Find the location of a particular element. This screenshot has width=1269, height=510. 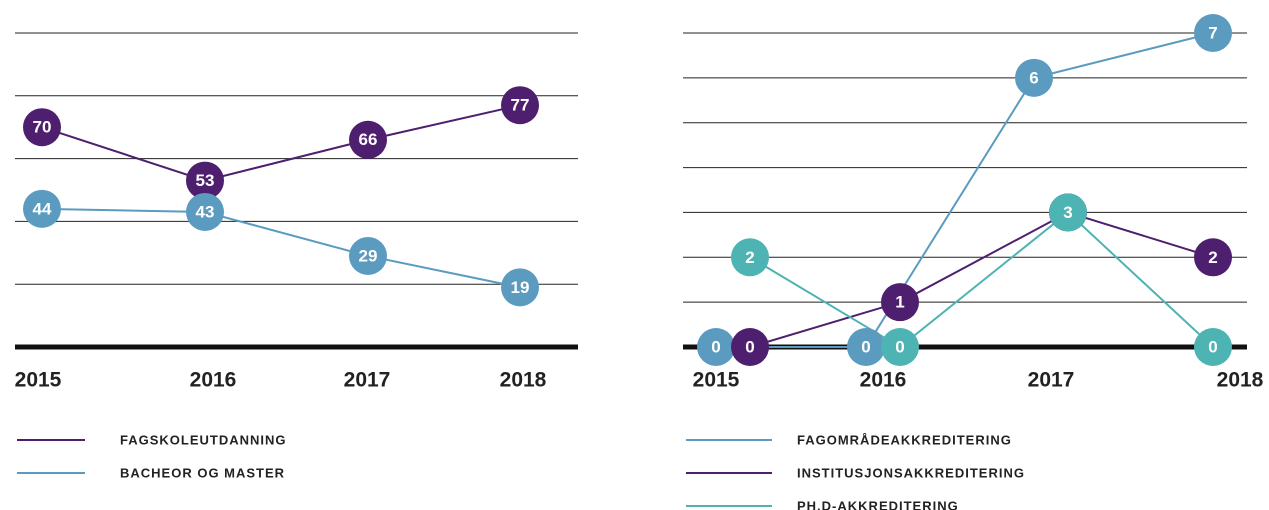

legend-label: FAGSKOLEUTDANNING is located at coordinates (203, 439).